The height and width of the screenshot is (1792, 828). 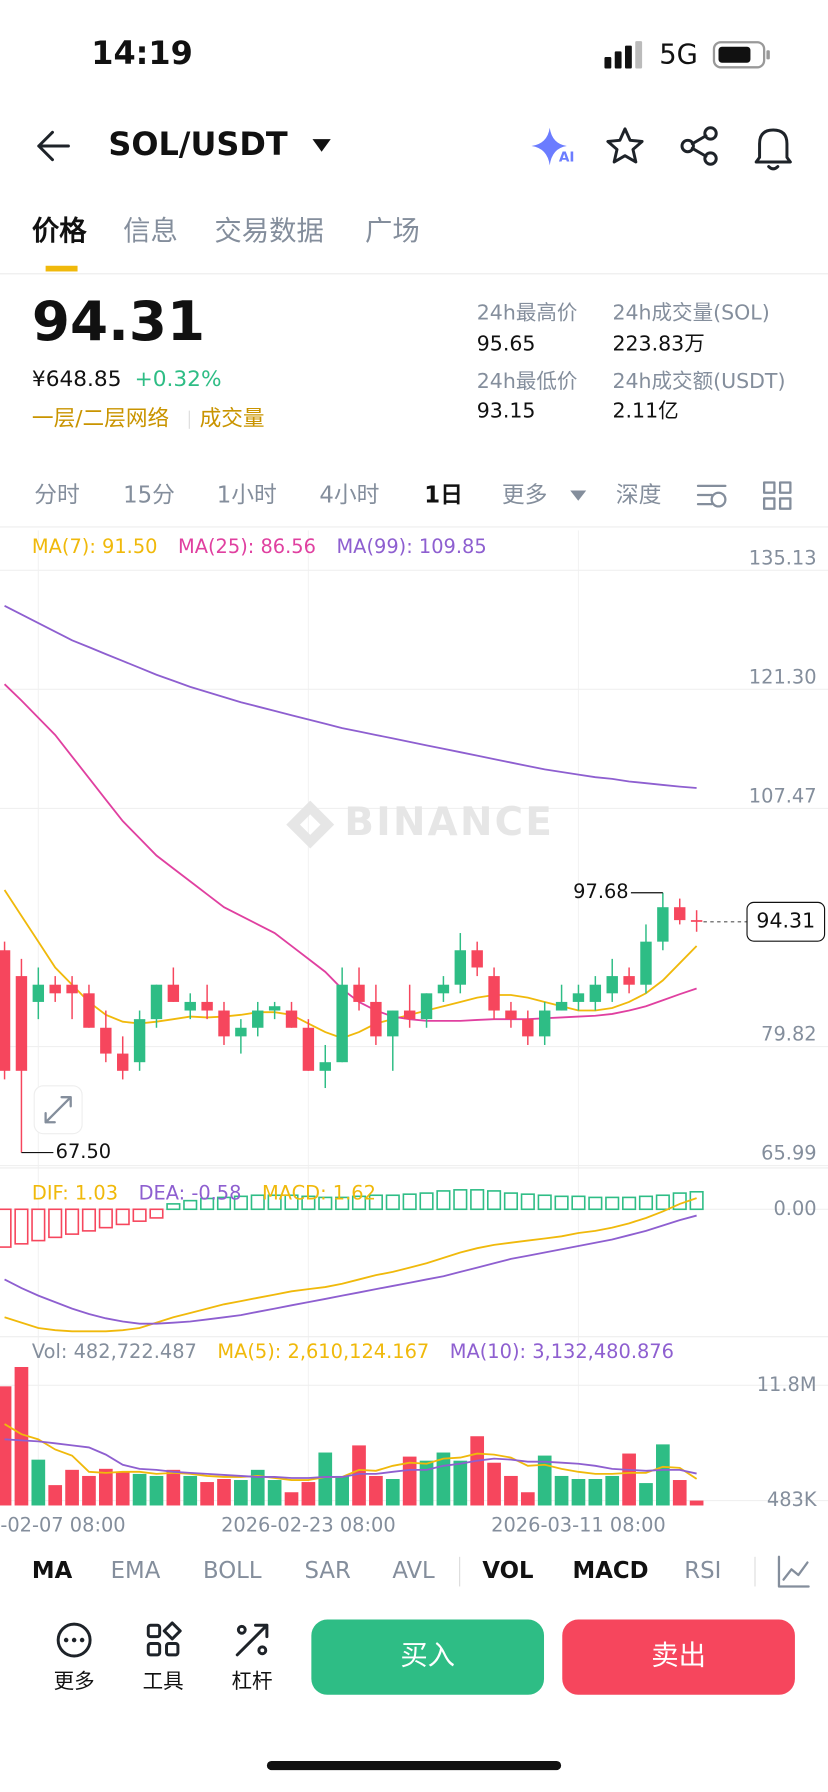 I want to click on indicator-tab: RSI, so click(x=702, y=1571).